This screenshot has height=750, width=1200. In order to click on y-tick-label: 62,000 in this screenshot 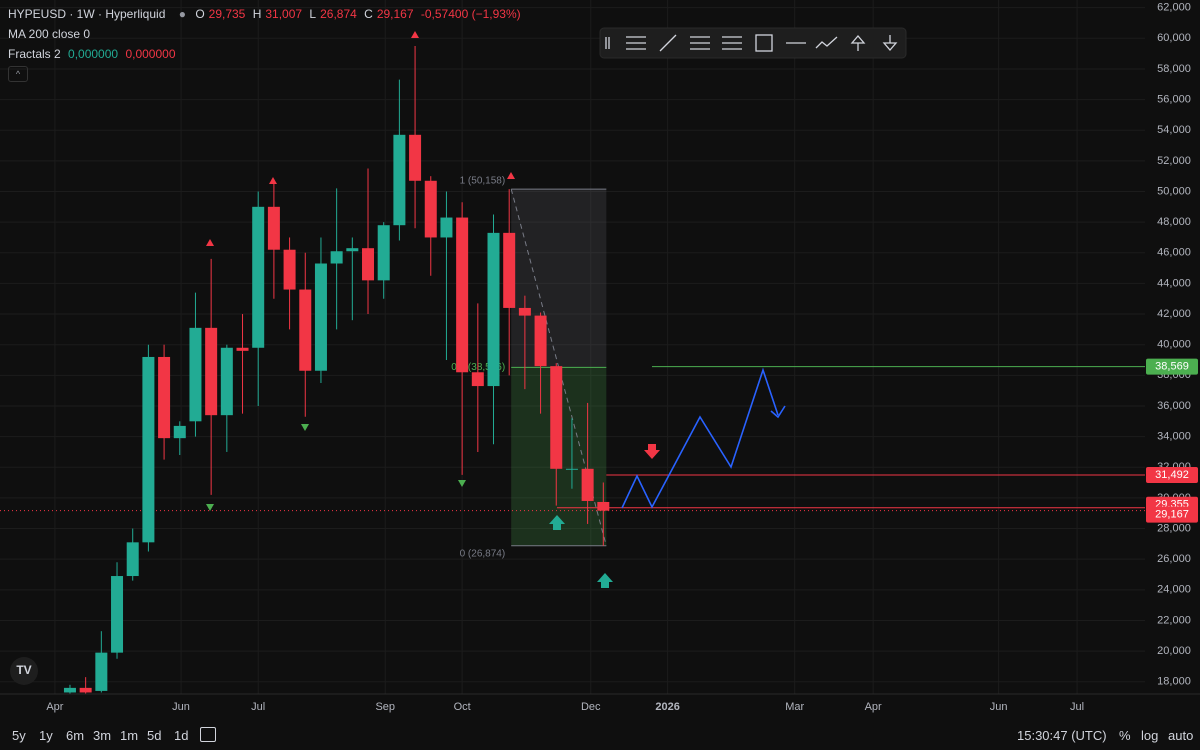, I will do `click(1174, 8)`.